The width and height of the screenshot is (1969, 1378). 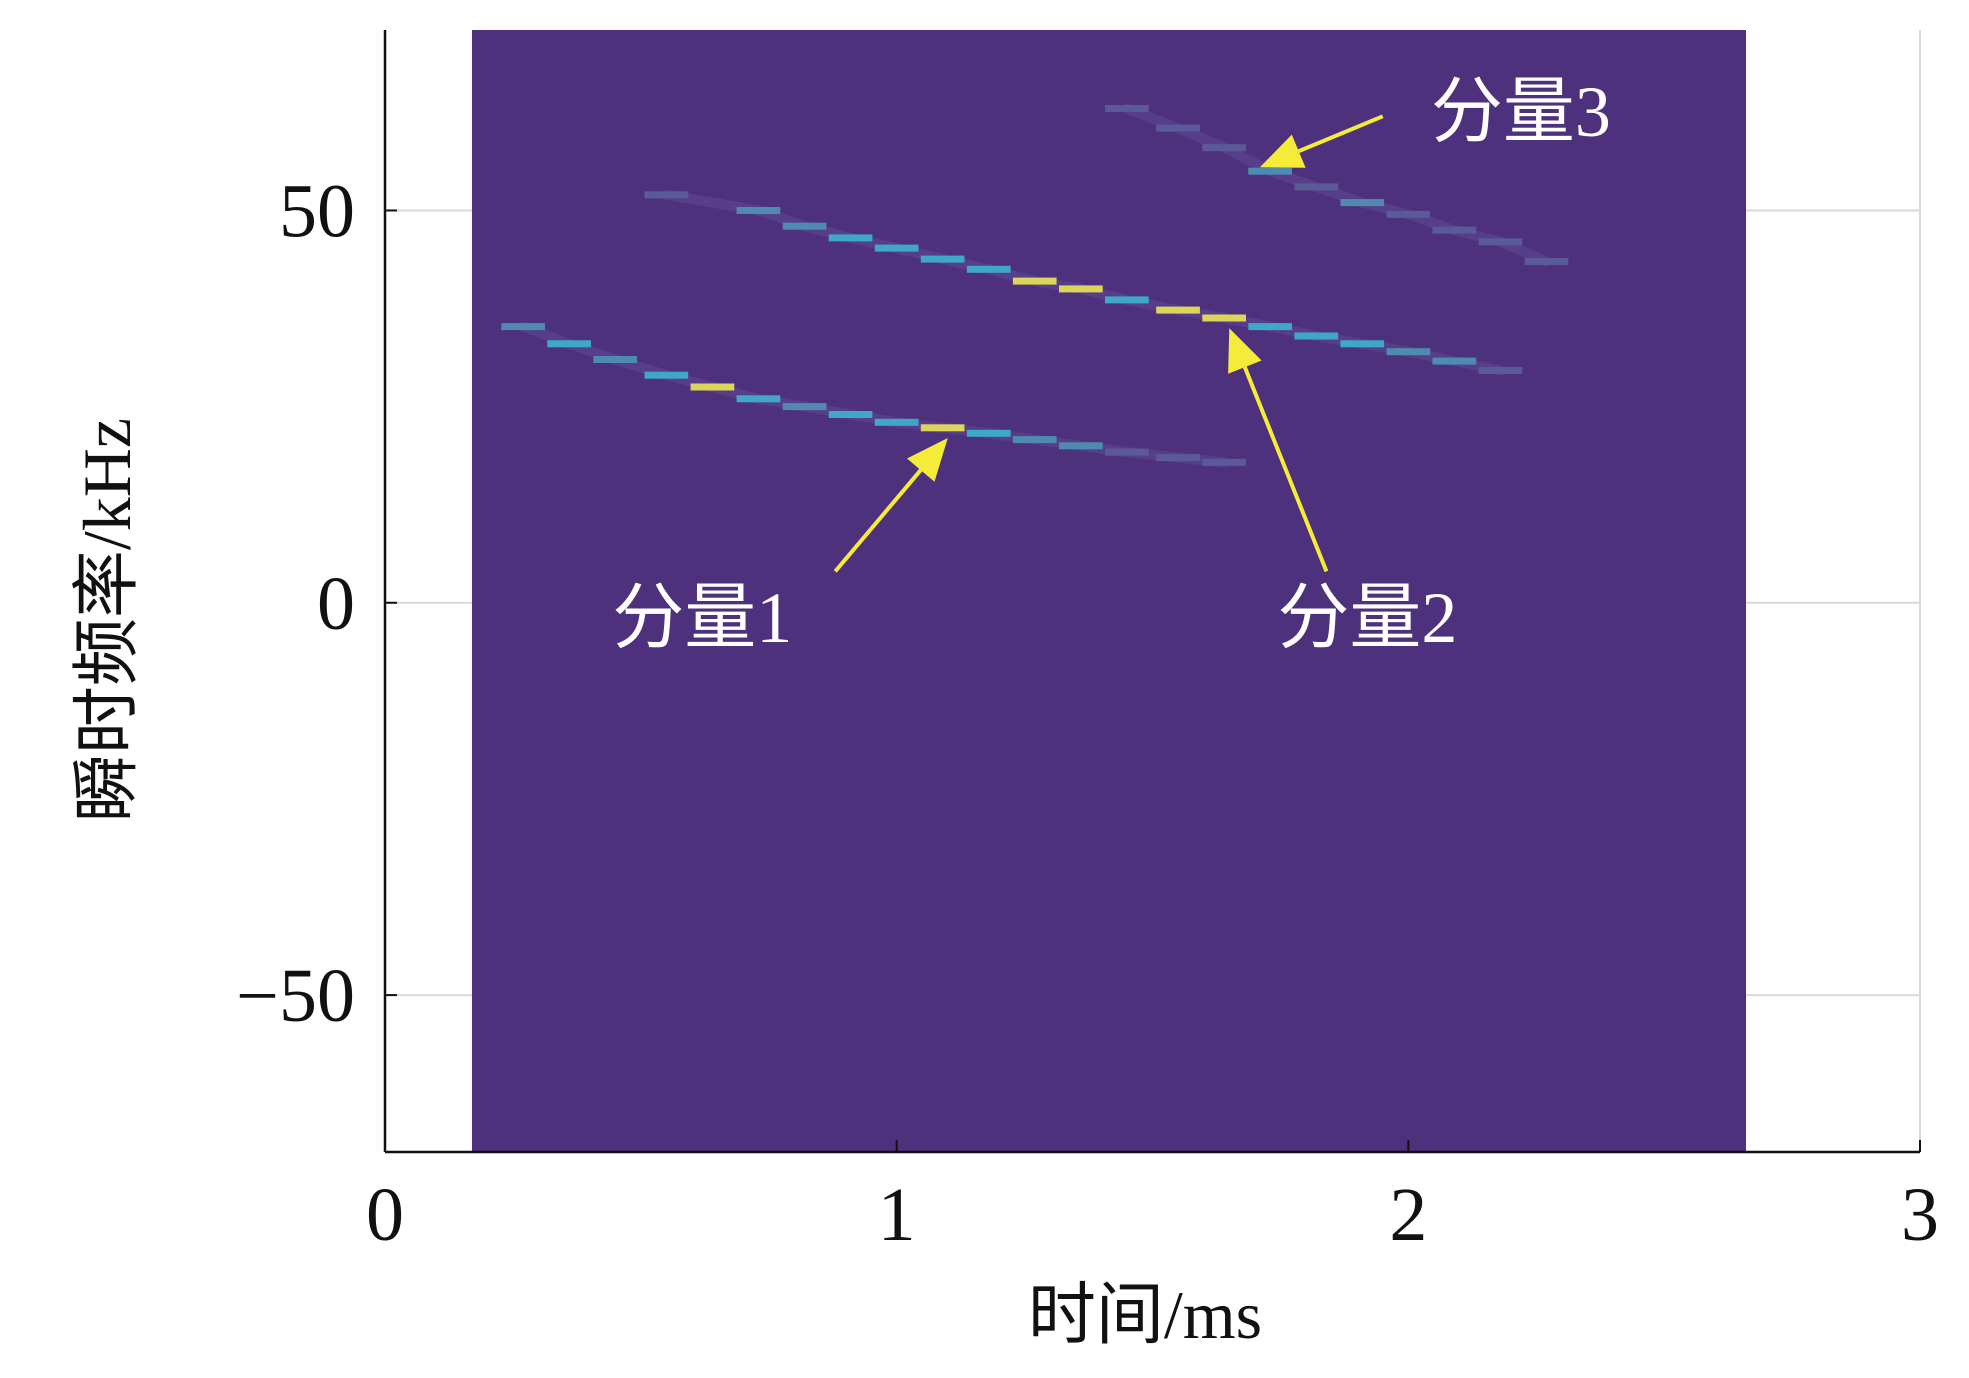 What do you see at coordinates (1521, 112) in the screenshot?
I see `annotation-label-3: 分量3` at bounding box center [1521, 112].